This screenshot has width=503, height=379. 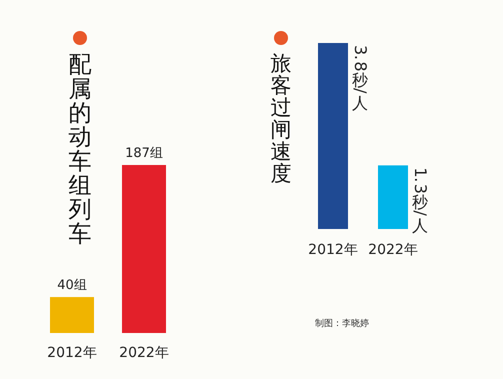 I want to click on data-label: 1.3秒/人, so click(x=420, y=201).